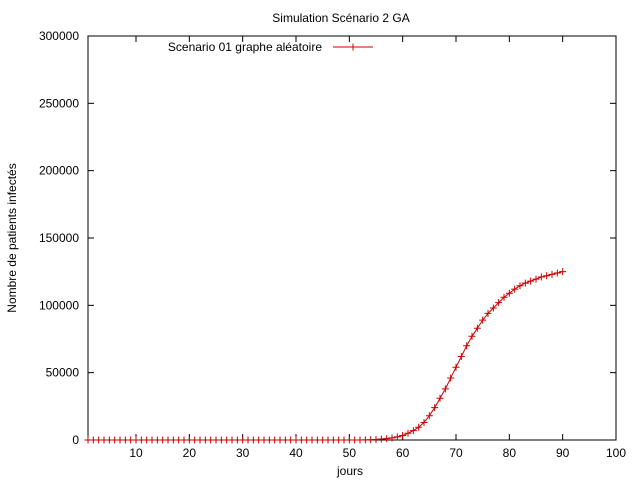 The width and height of the screenshot is (640, 480). Describe the element at coordinates (403, 453) in the screenshot. I see `x-tick-label: 60` at that location.